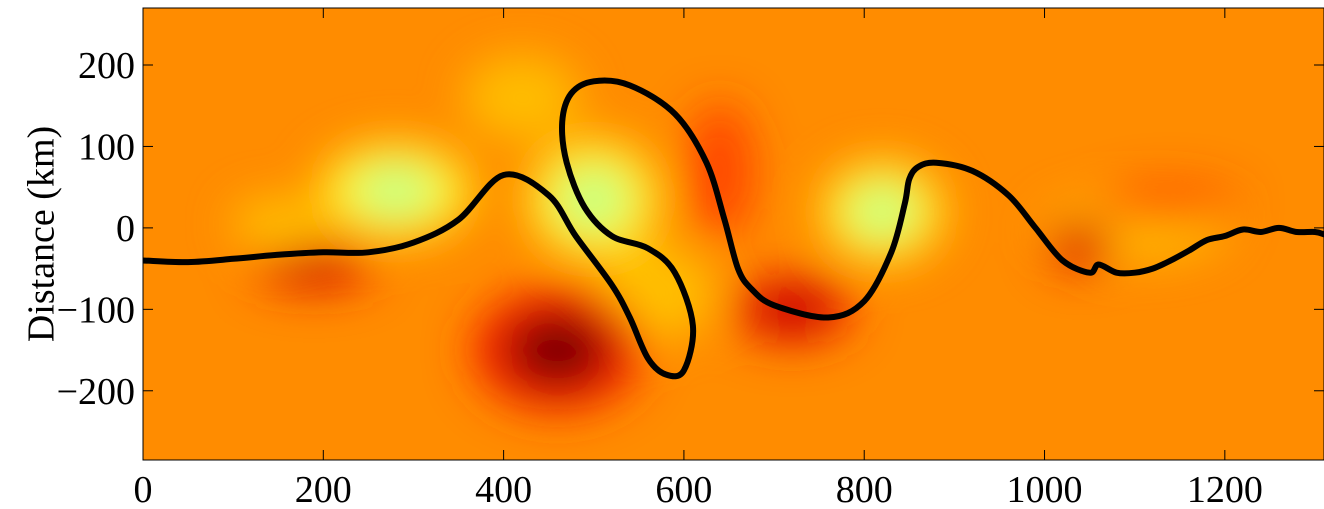 The width and height of the screenshot is (1324, 509). Describe the element at coordinates (143, 489) in the screenshot. I see `x-tick-label: 0` at that location.